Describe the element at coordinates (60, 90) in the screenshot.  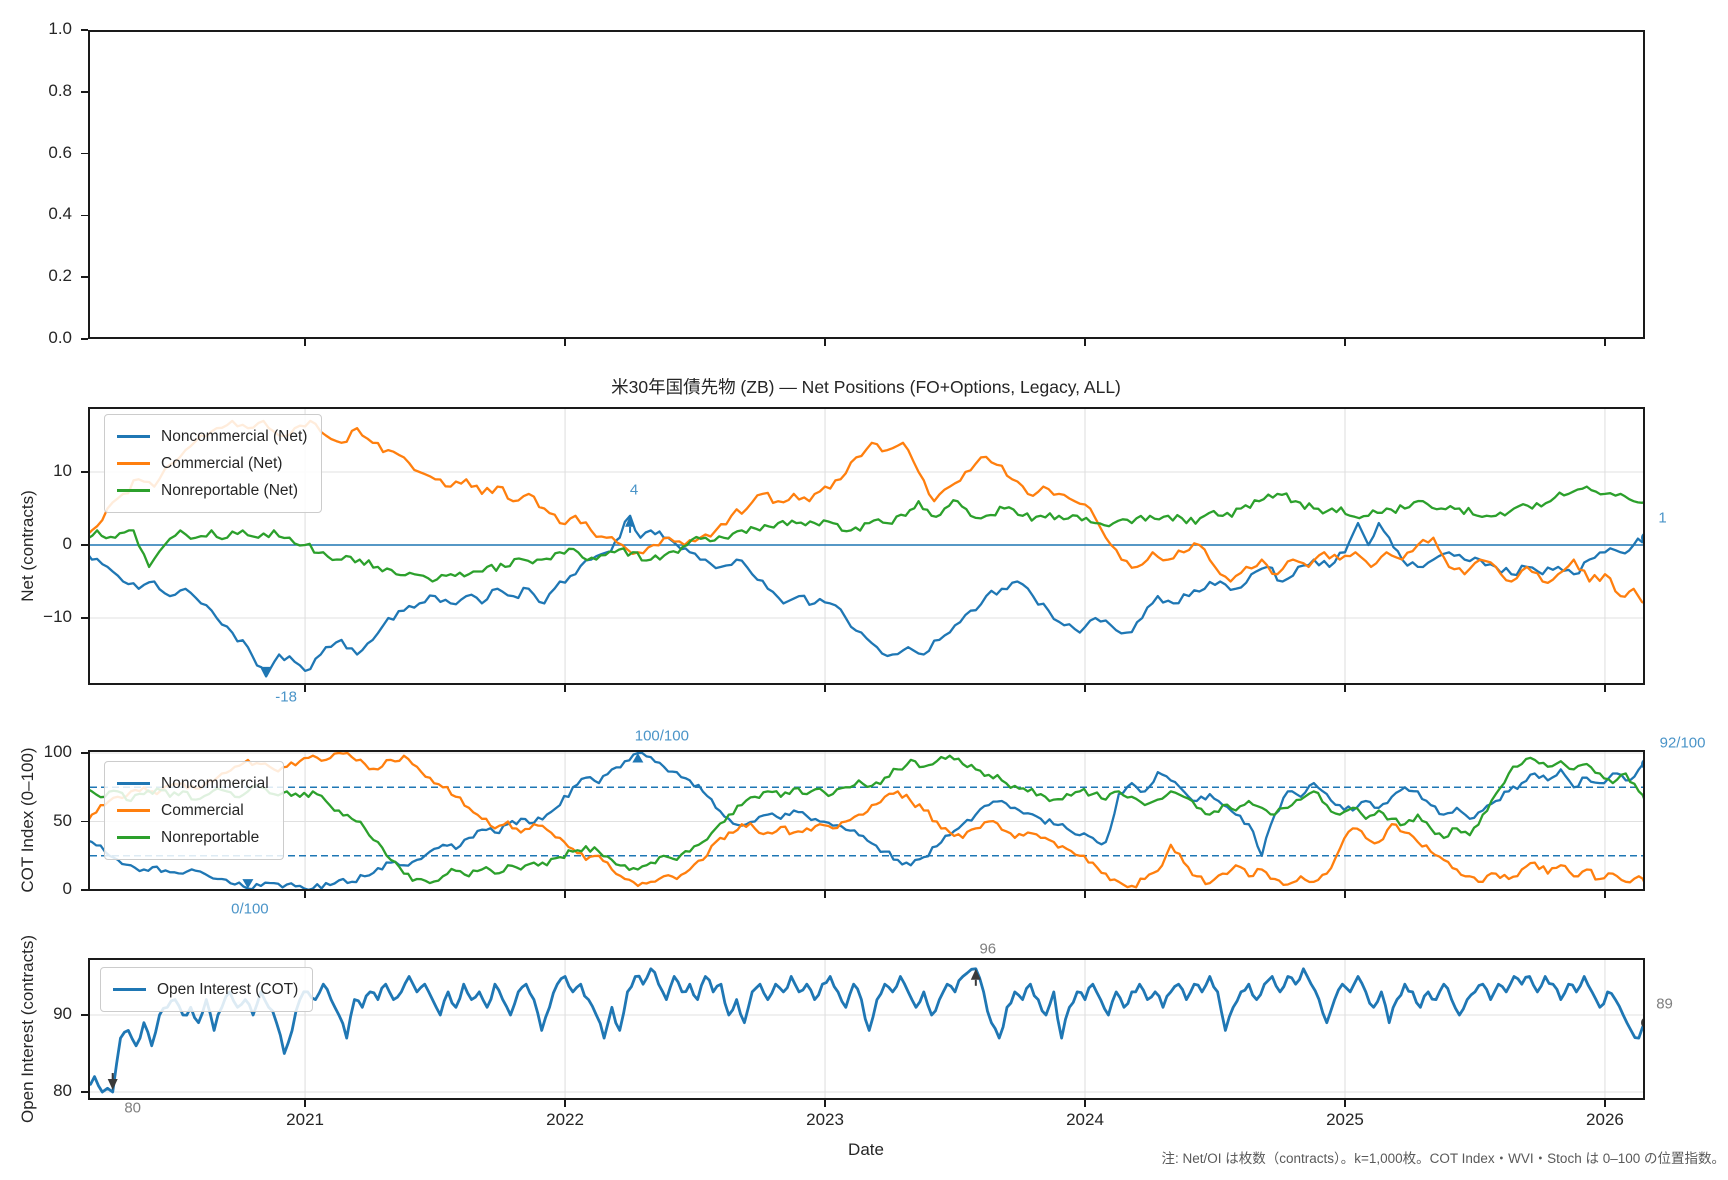
I see `y-tick-label: 0.8` at that location.